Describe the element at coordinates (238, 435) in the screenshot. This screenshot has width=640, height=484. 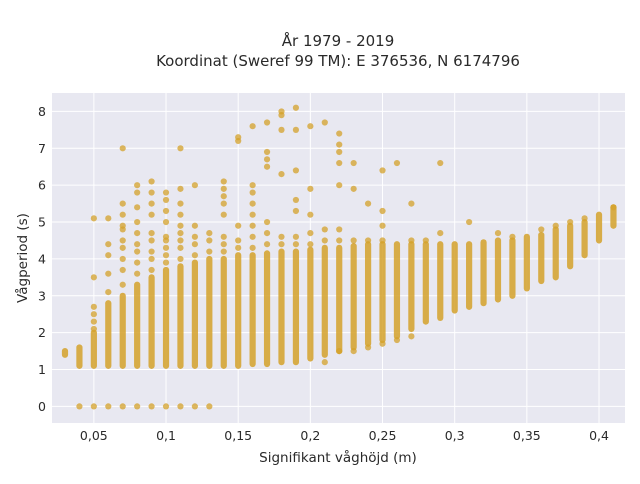
I see `x-tick-label: 0,15` at that location.